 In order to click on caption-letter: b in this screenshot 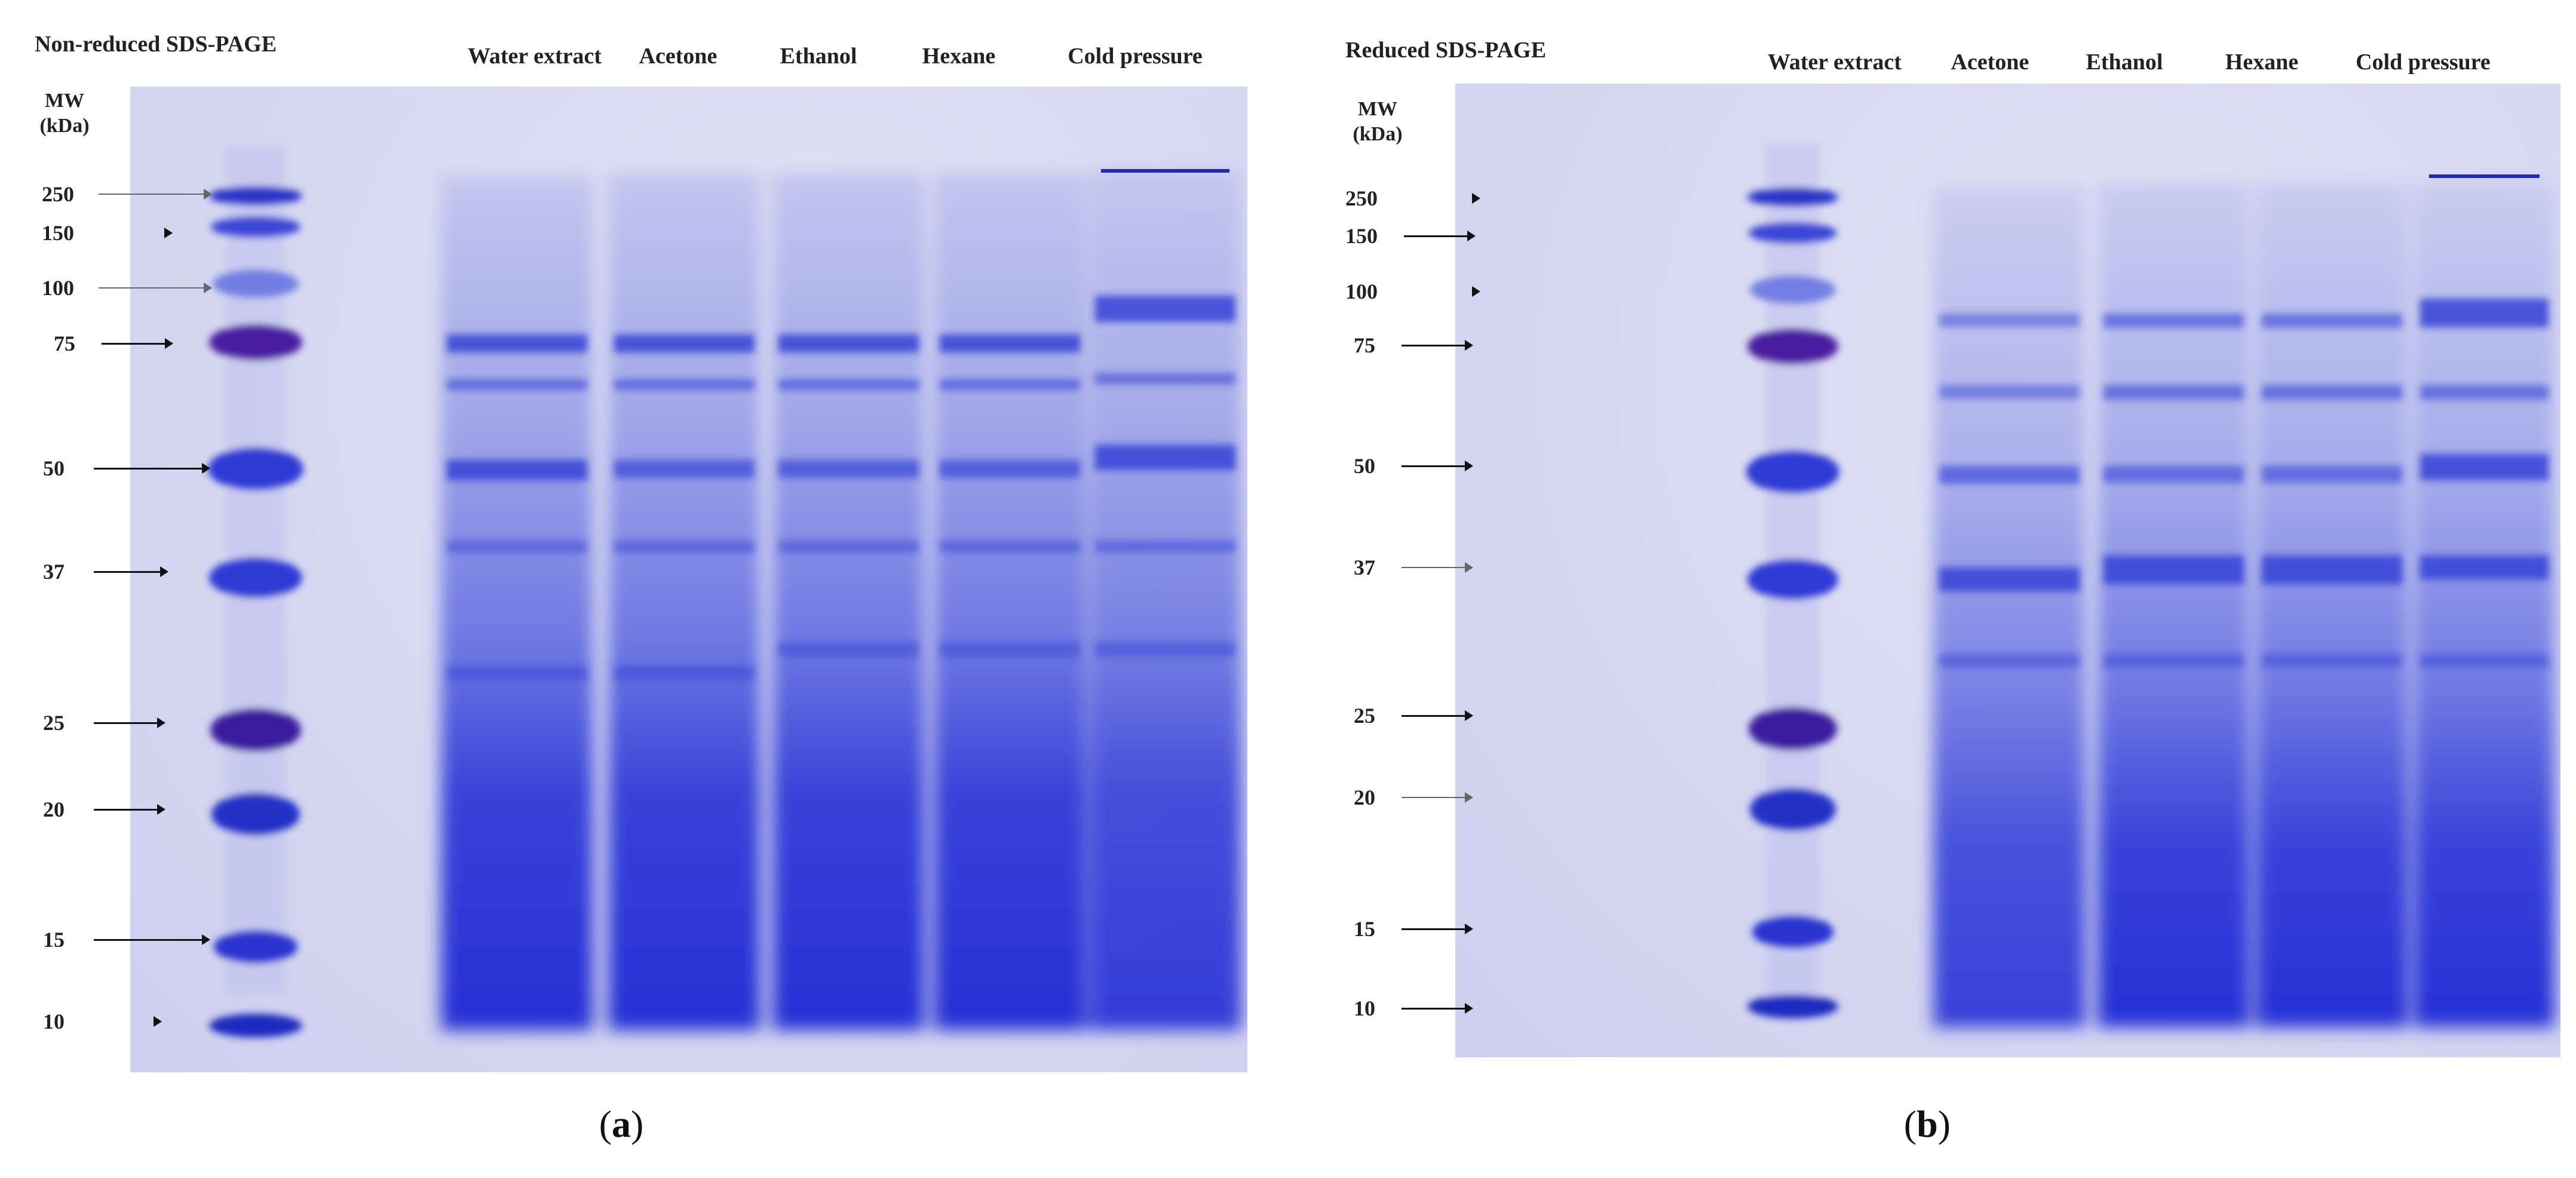, I will do `click(1927, 1124)`.